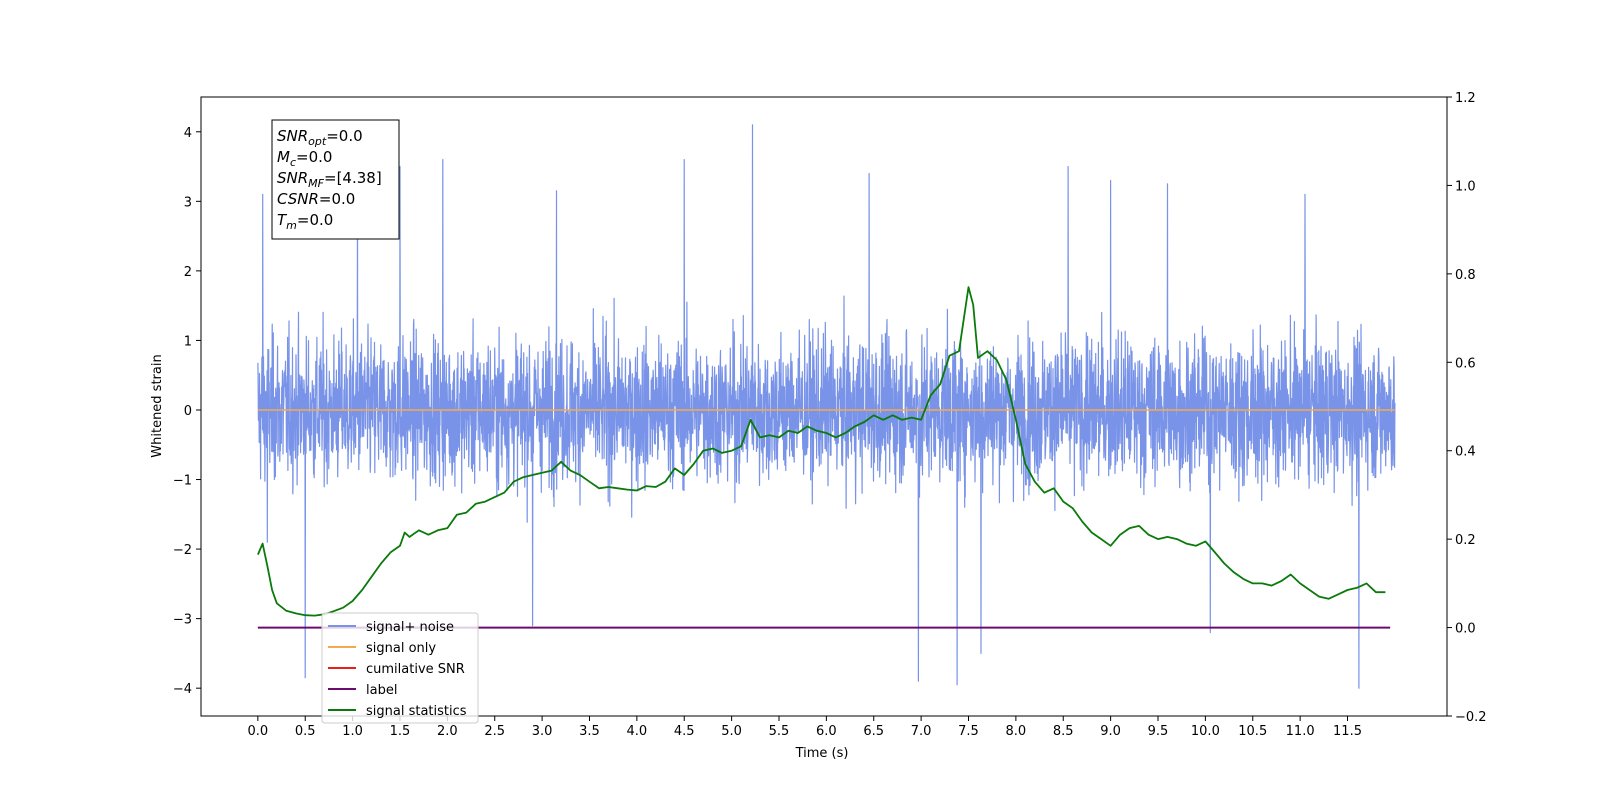 This screenshot has height=804, width=1600. What do you see at coordinates (1465, 629) in the screenshot?
I see `y-right-tick-label: 0.0` at bounding box center [1465, 629].